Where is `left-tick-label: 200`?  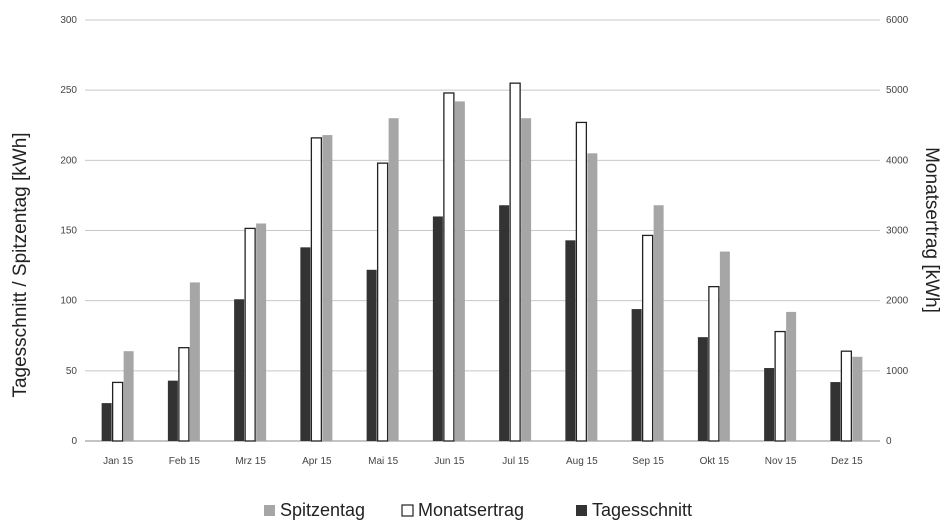
left-tick-label: 200 is located at coordinates (68, 160).